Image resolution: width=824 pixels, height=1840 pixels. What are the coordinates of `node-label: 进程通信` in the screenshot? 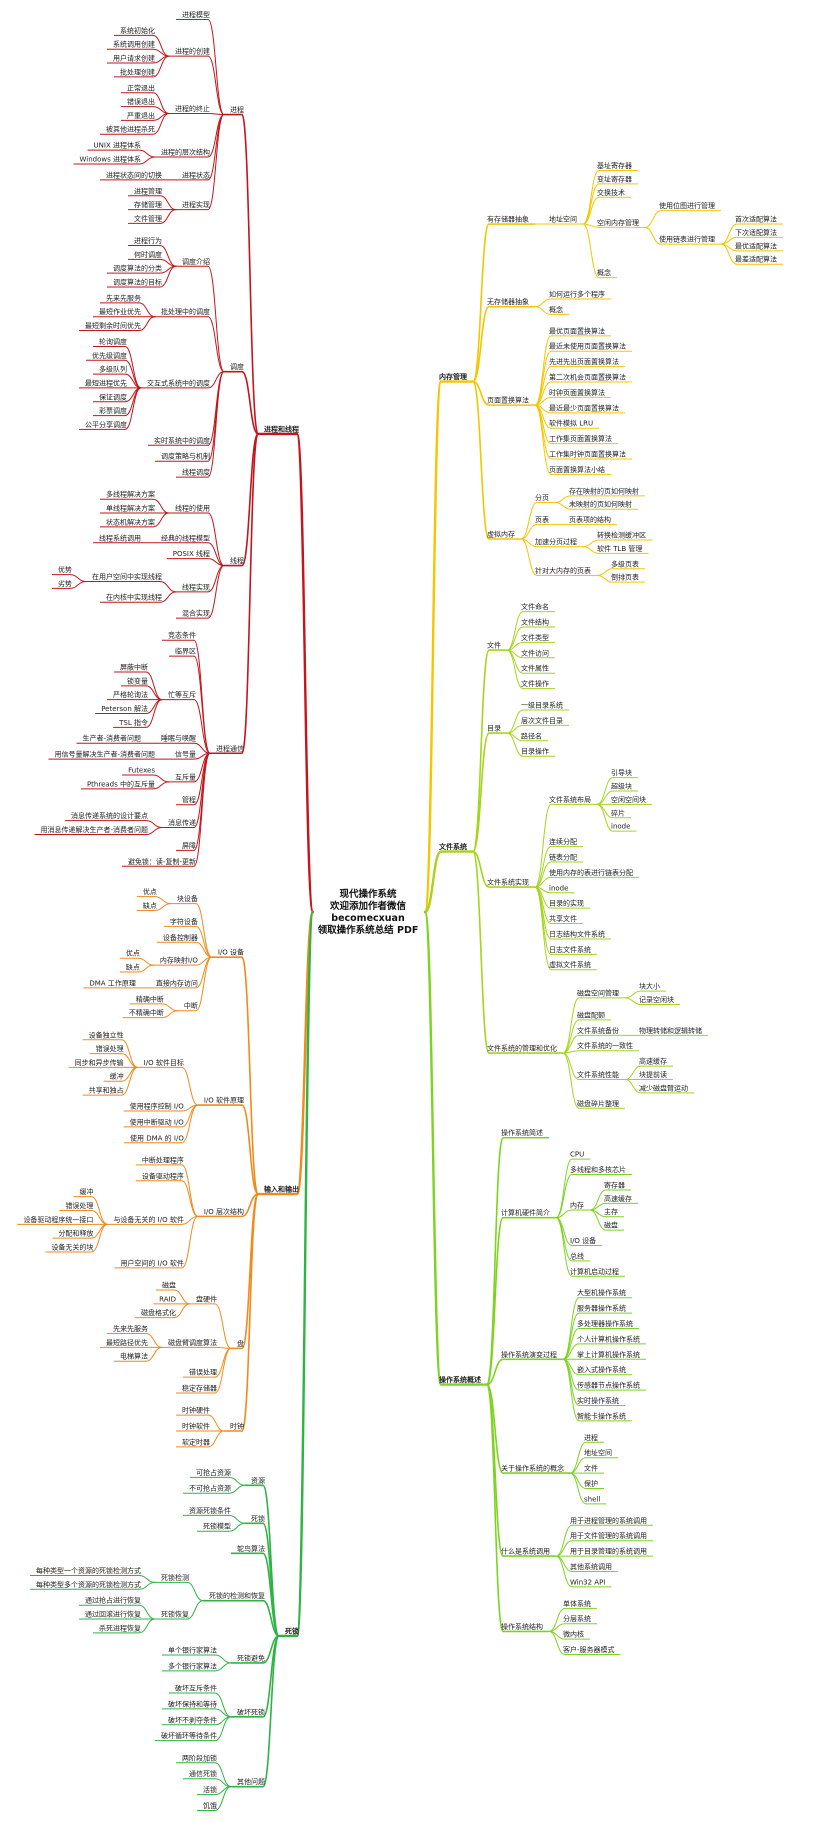 It's located at (230, 748).